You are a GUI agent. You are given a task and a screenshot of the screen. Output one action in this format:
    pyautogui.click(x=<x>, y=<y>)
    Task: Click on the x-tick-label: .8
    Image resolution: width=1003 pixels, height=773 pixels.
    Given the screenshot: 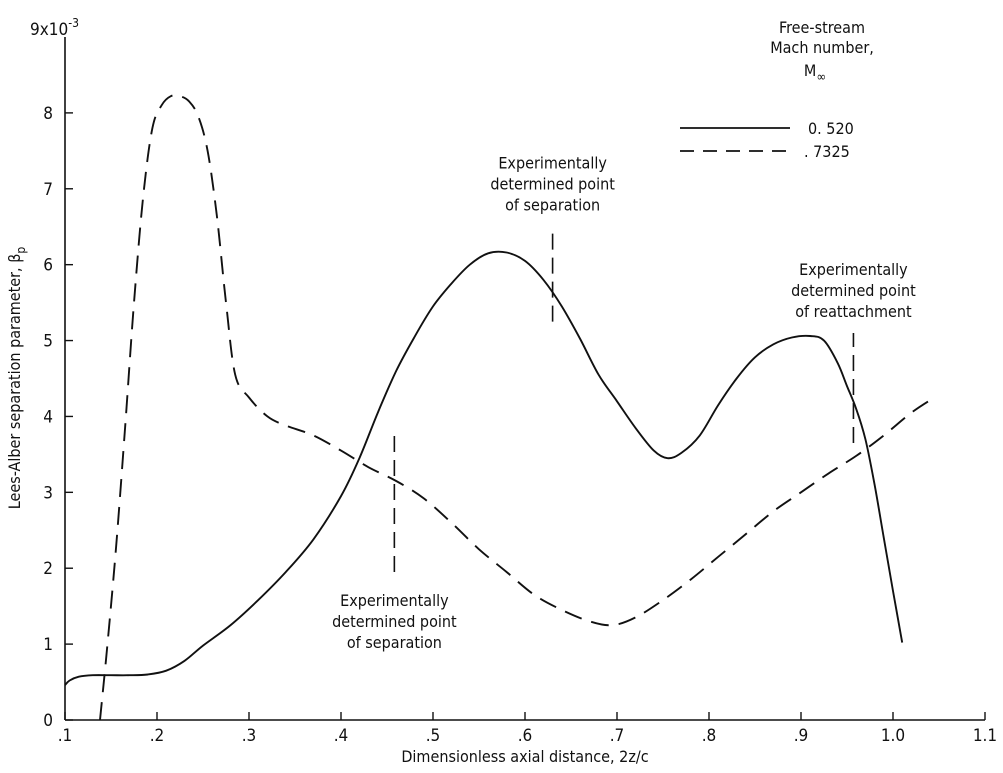 What is the action you would take?
    pyautogui.click(x=709, y=736)
    